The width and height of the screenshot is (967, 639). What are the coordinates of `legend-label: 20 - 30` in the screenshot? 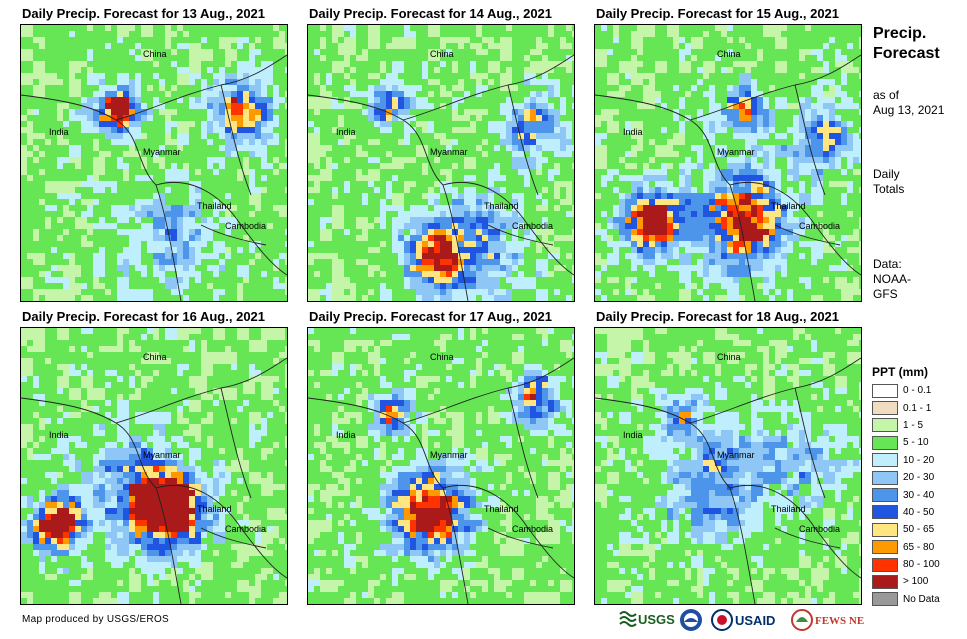 It's located at (919, 478).